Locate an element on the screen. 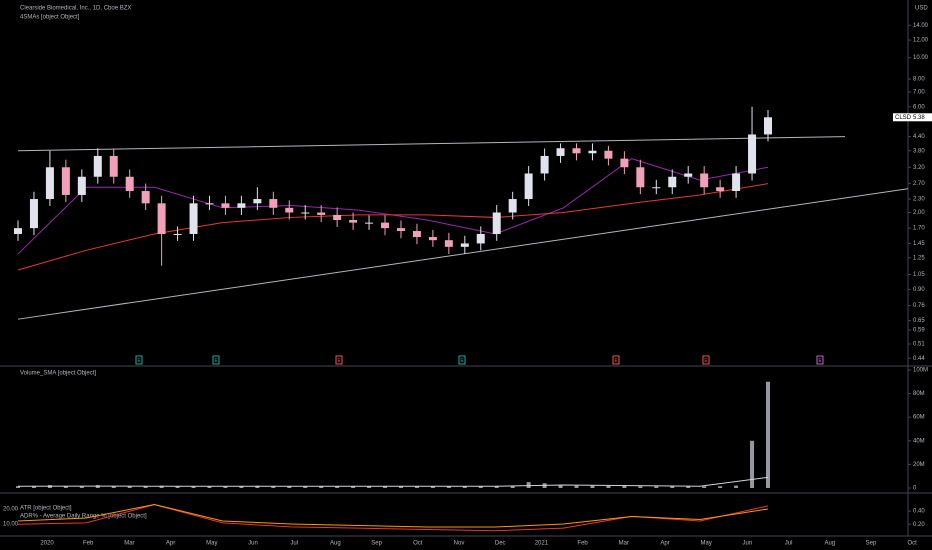 The image size is (932, 550). x-tick-label: Apr is located at coordinates (664, 544).